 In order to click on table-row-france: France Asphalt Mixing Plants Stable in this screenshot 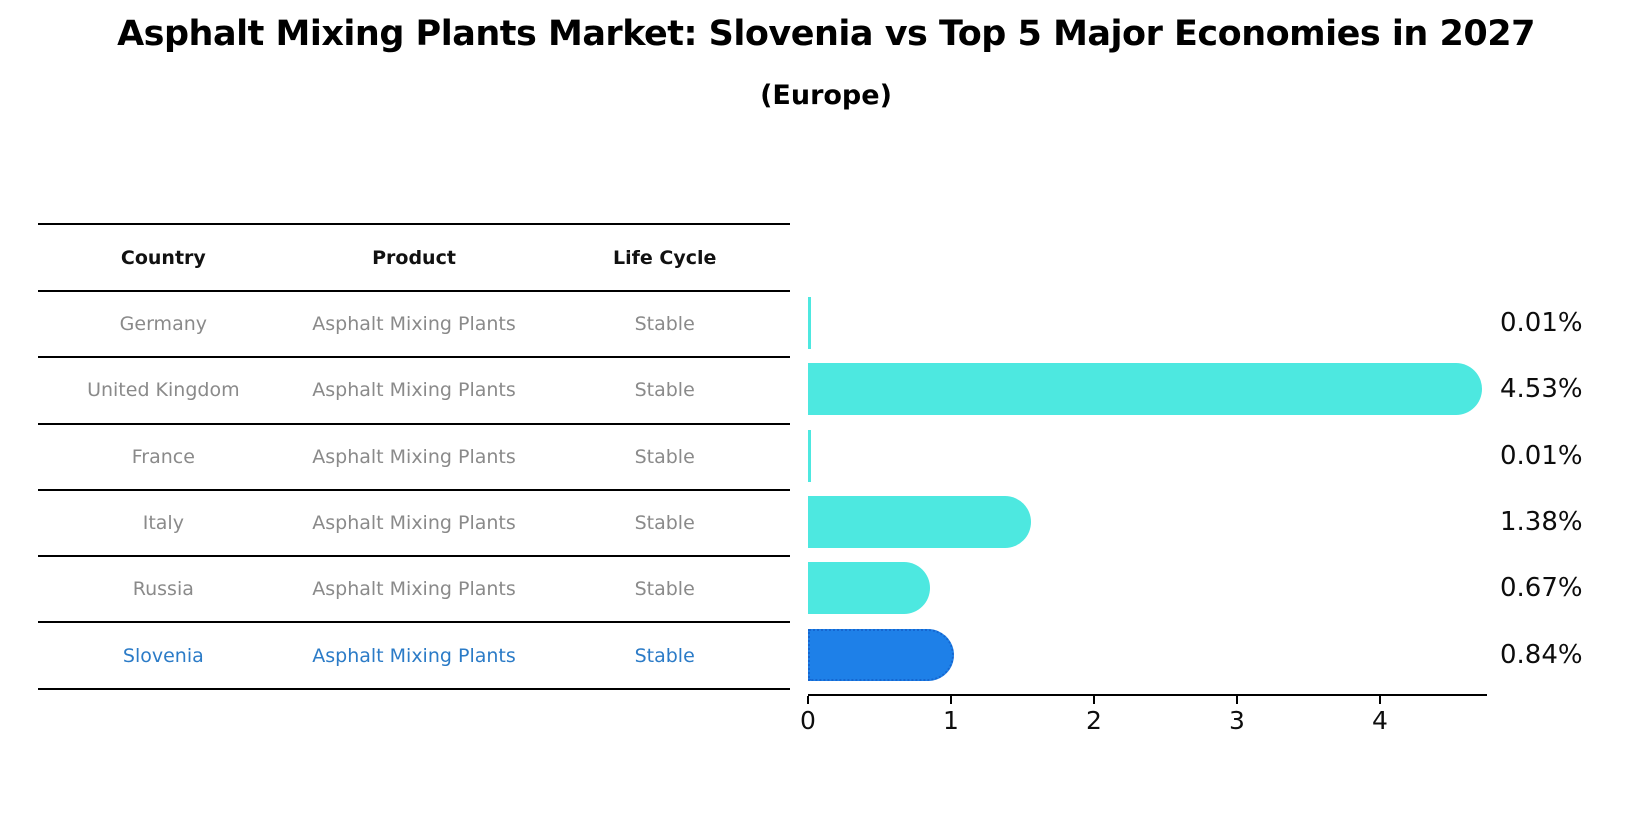, I will do `click(414, 458)`.